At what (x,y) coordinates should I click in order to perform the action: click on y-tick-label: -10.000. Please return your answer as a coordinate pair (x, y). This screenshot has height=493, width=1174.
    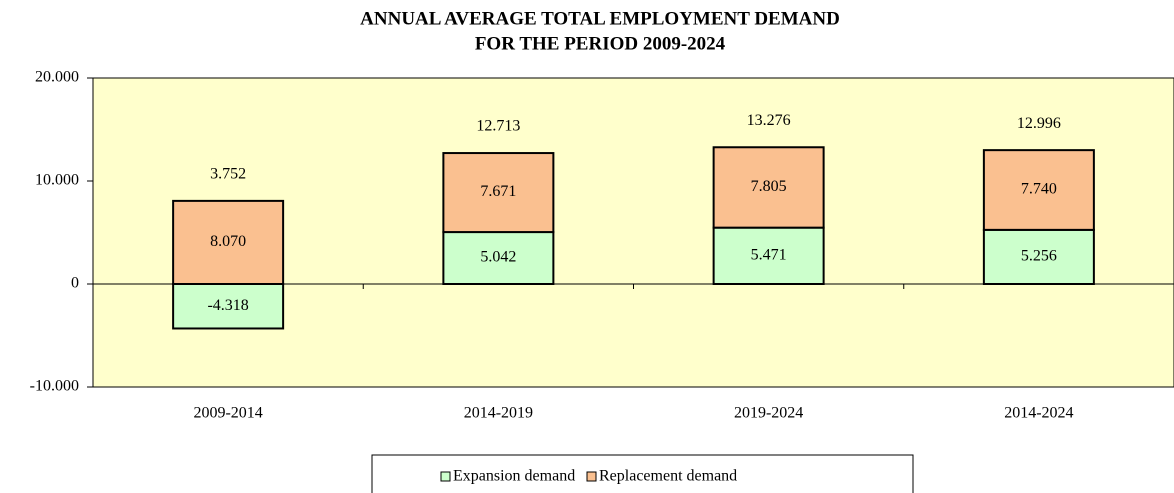
    Looking at the image, I should click on (54, 386).